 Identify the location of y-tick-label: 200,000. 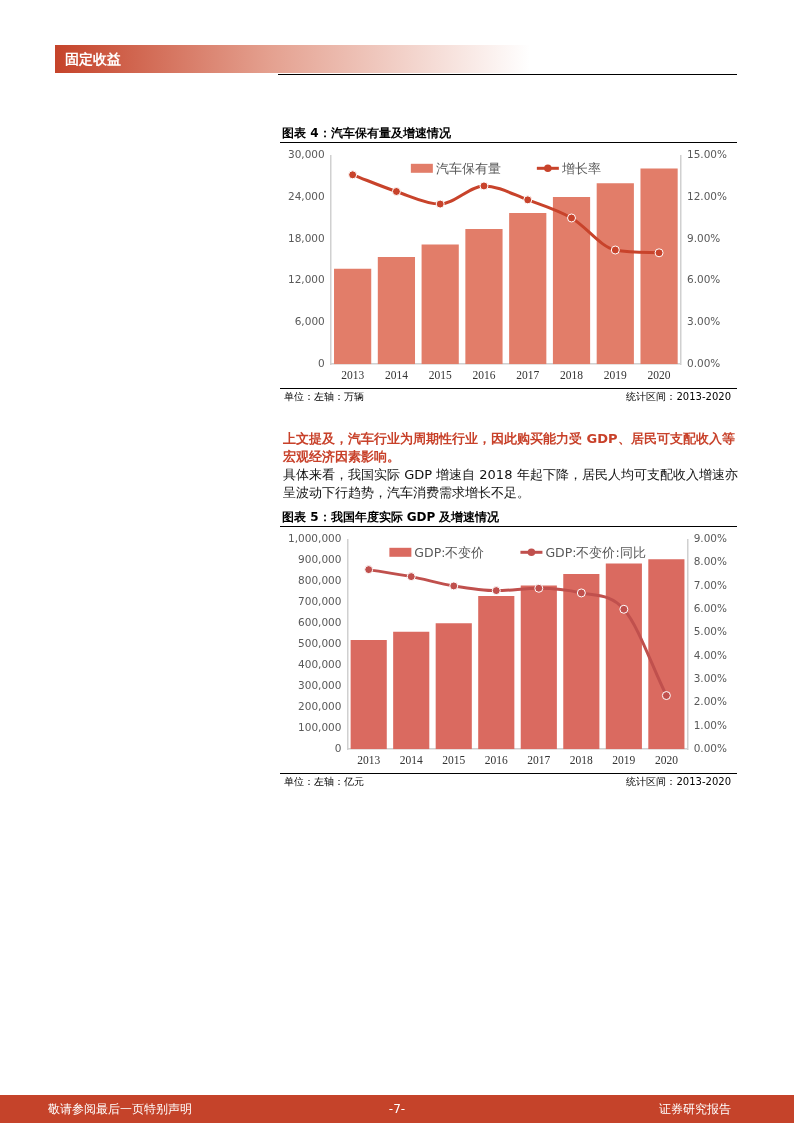
(320, 705).